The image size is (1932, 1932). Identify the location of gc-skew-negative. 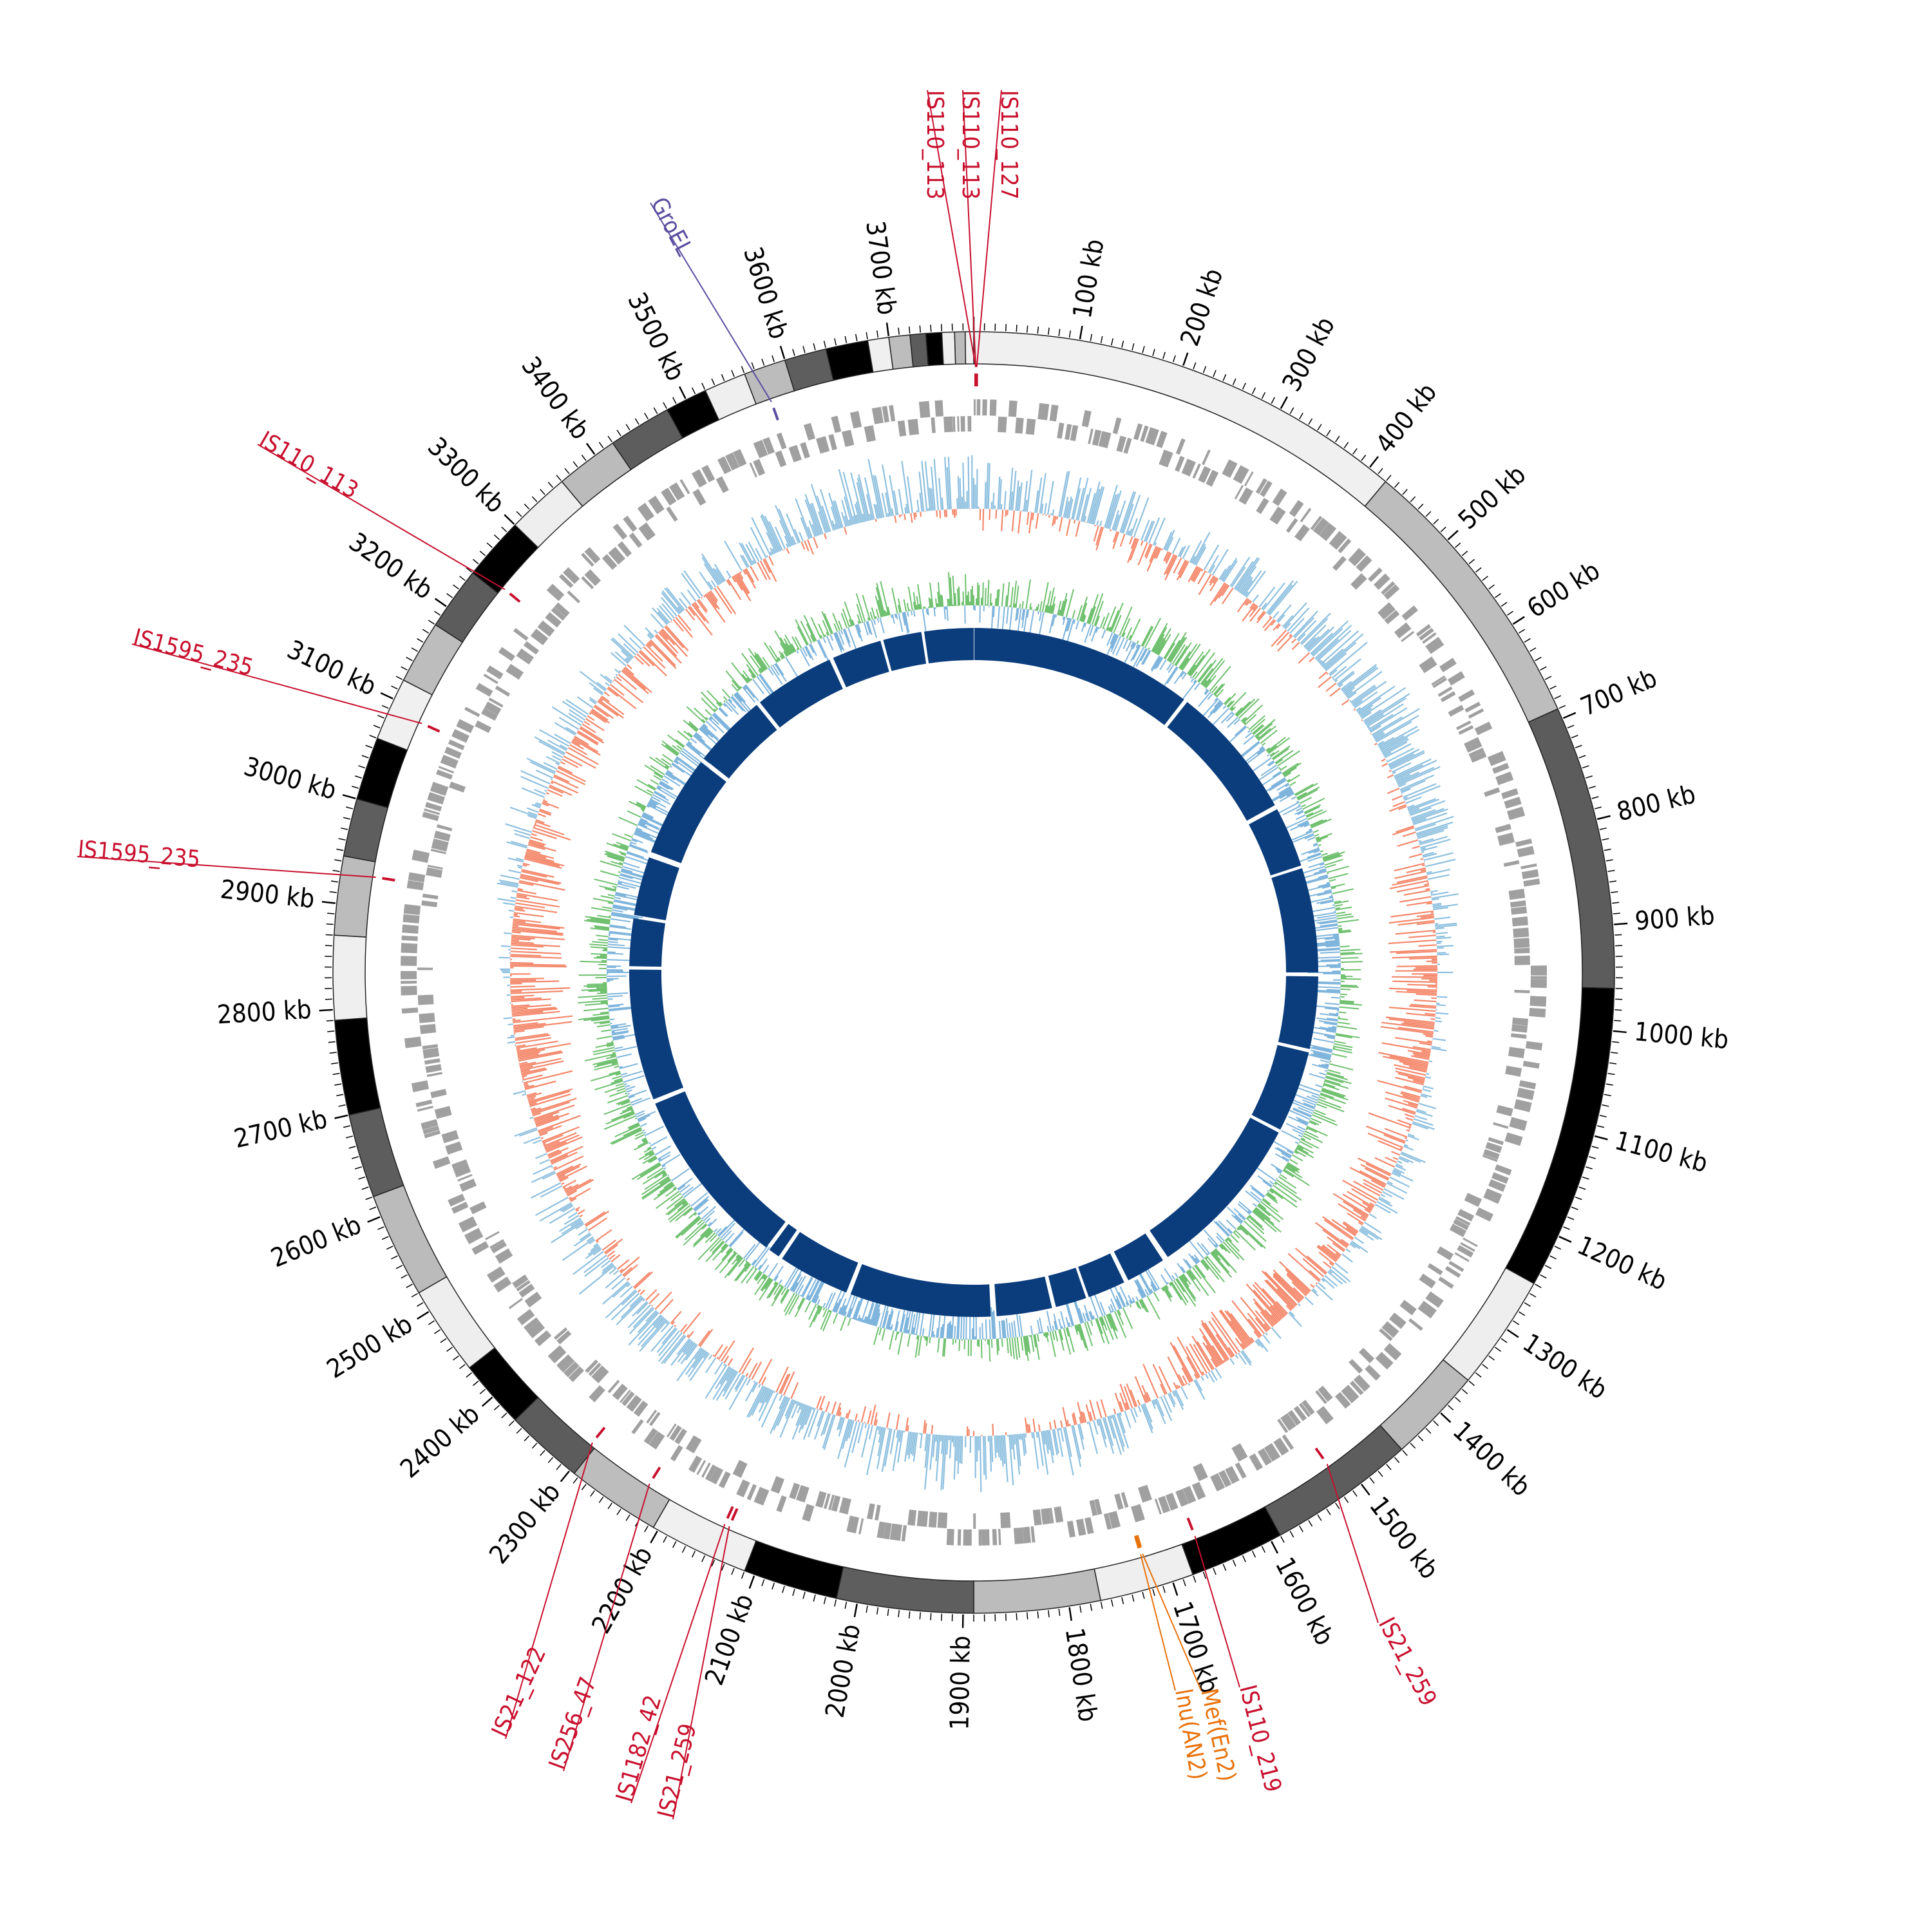
(974, 973).